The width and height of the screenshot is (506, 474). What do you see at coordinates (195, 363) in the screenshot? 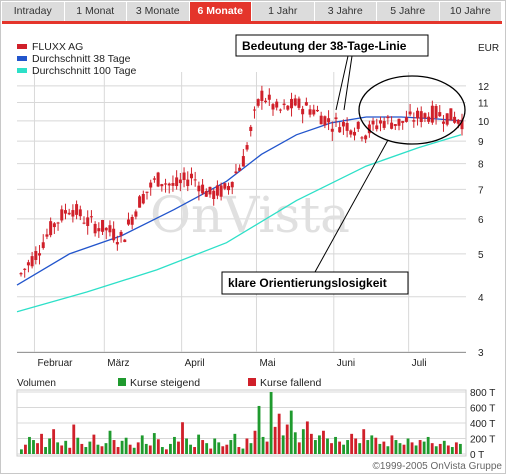
I see `x-tick-2: April` at bounding box center [195, 363].